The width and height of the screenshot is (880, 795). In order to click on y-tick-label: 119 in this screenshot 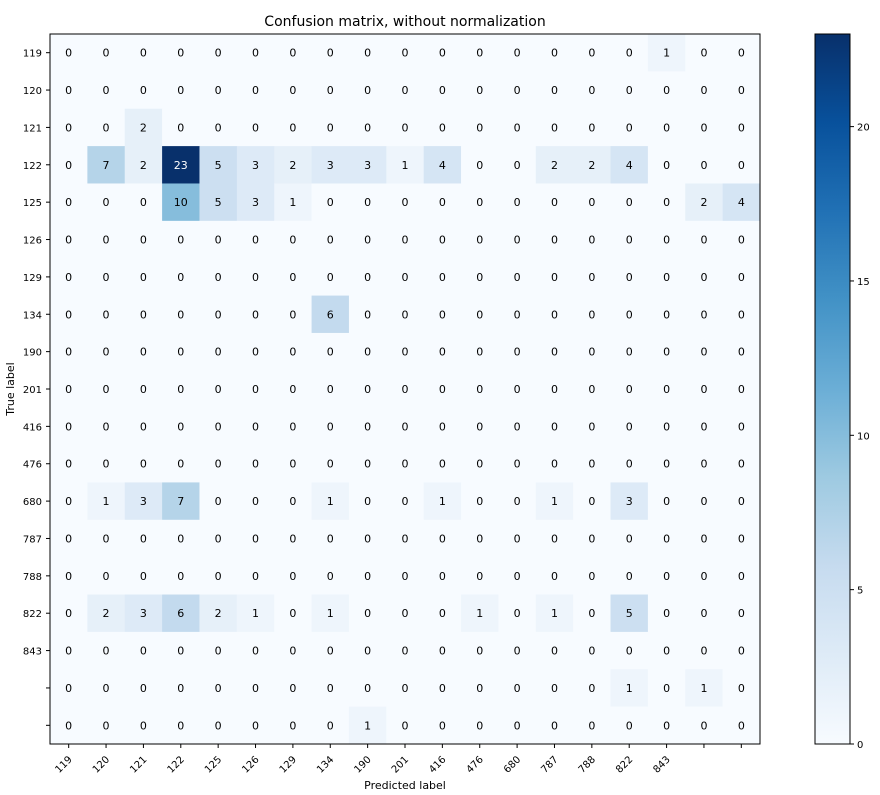, I will do `click(32, 54)`.